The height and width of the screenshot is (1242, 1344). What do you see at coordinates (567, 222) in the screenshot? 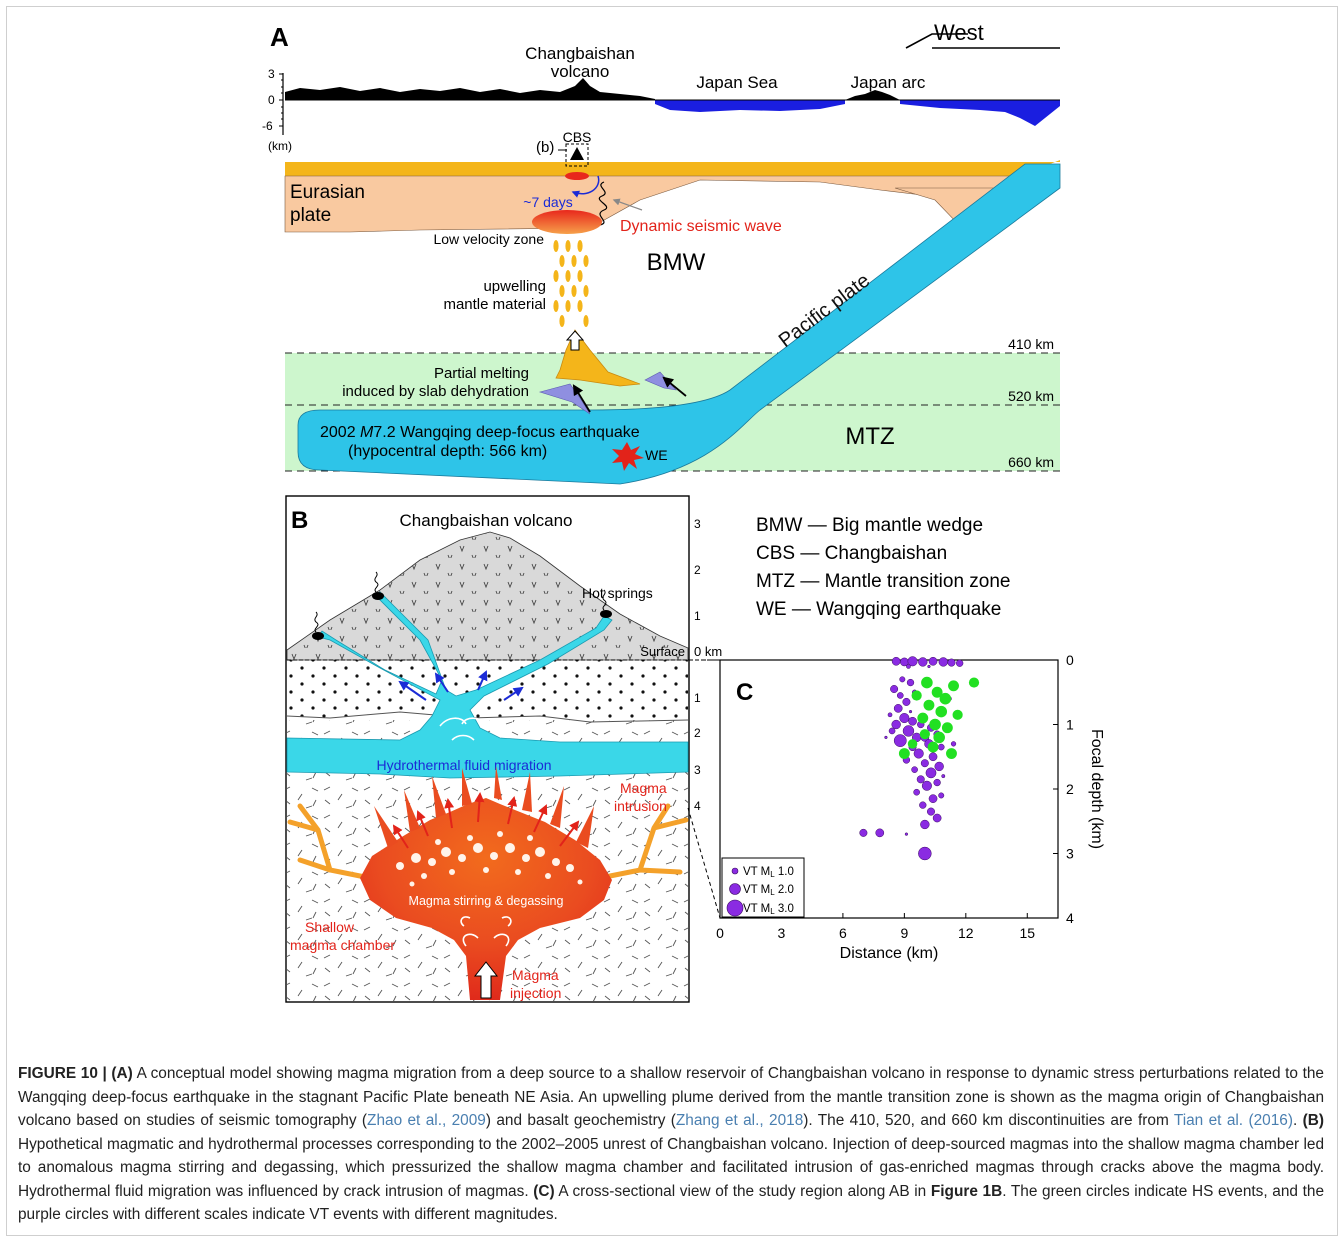
I see `low-velocity-zone` at bounding box center [567, 222].